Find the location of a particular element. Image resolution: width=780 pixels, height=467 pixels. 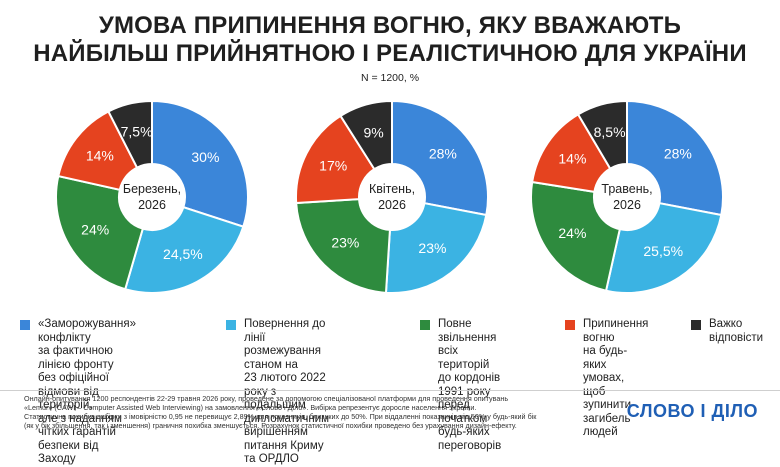

title-line-1: УМОВА ПРИПИНЕННЯ ВОГНЮ, ЯКУ ВВАЖАЮТЬ is located at coordinates (390, 25).